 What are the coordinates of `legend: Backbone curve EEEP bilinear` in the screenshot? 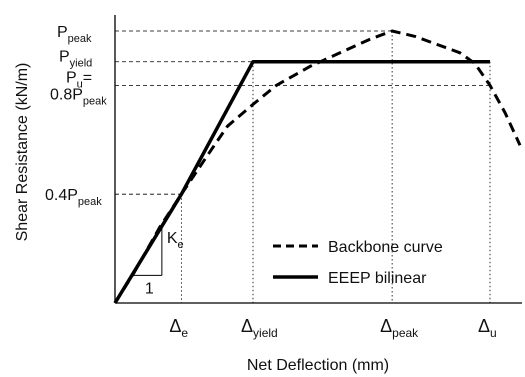 It's located at (358, 263).